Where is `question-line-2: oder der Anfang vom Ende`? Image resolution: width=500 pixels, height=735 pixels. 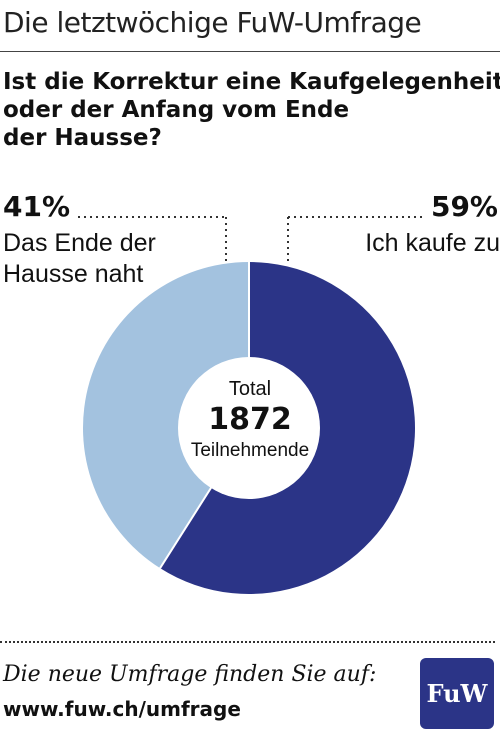 question-line-2: oder der Anfang vom Ende is located at coordinates (176, 110).